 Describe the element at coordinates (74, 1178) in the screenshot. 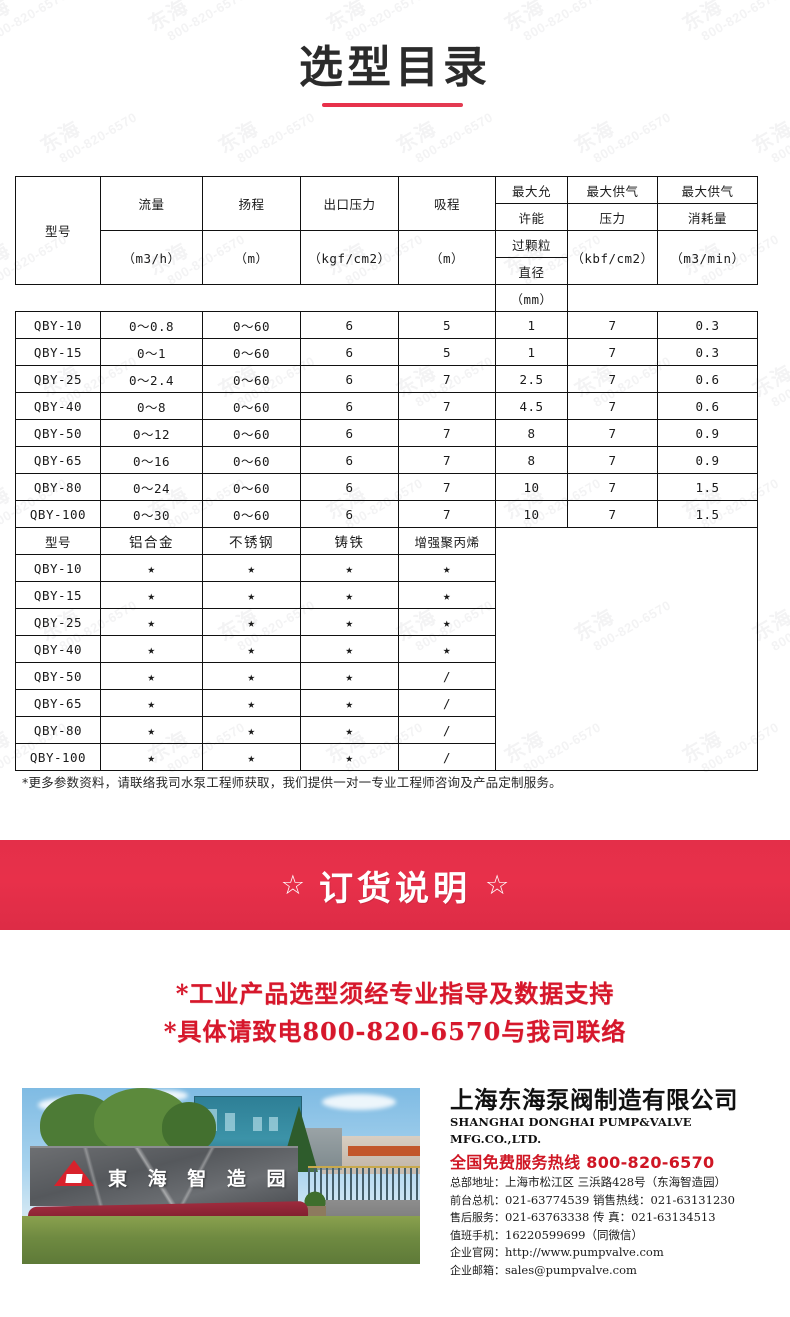

I see `company-logo-inner-icon` at that location.